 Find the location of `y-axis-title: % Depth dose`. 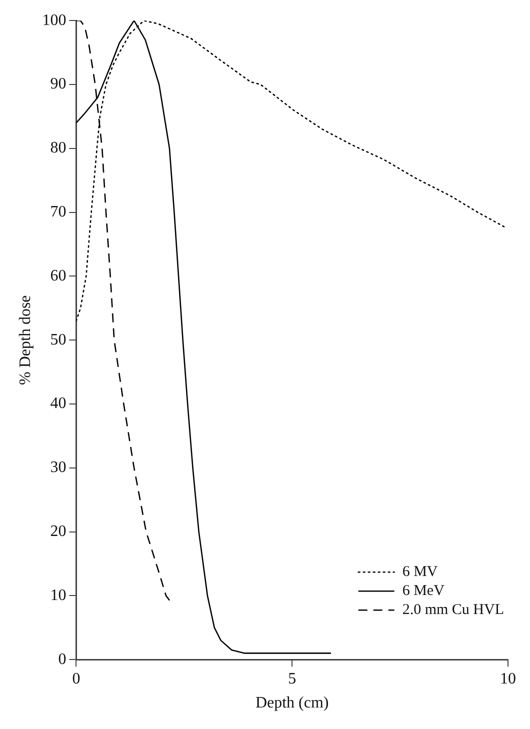

y-axis-title: % Depth dose is located at coordinates (25, 340).